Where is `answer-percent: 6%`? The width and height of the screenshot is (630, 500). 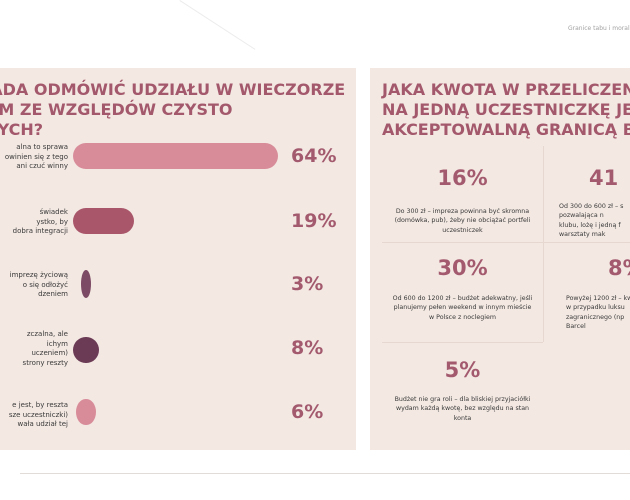
answer-percent: 6% is located at coordinates (307, 412).